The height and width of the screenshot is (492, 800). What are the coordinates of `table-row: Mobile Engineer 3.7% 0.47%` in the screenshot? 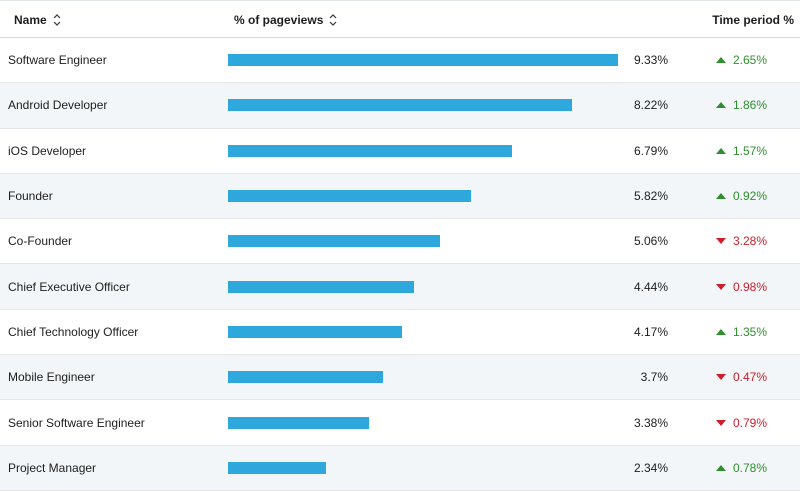 It's located at (400, 378).